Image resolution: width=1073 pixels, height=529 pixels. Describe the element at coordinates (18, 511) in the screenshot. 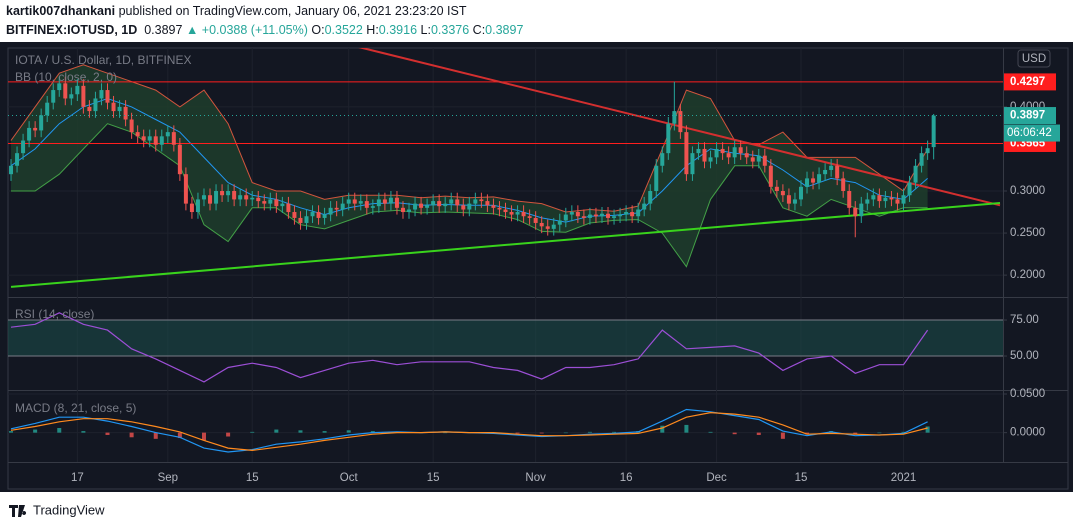

I see `tradingview-logo` at that location.